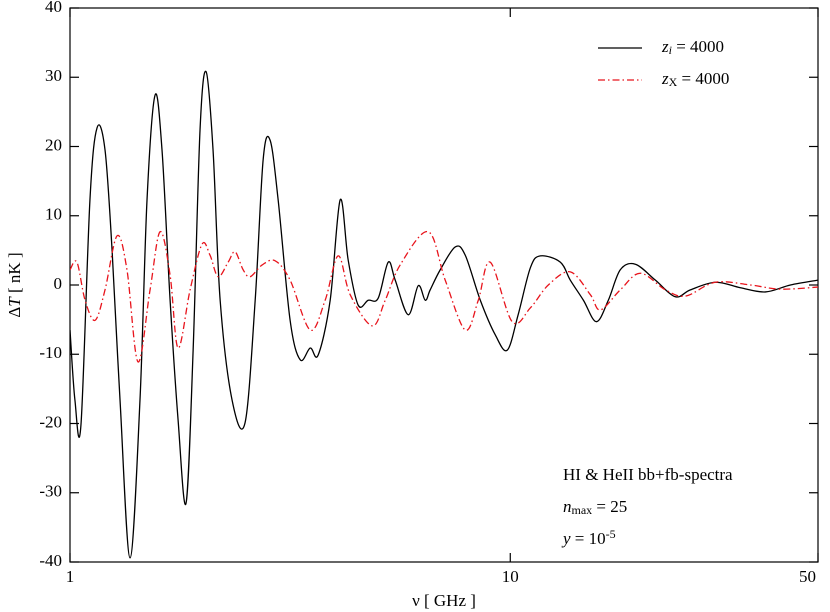 This screenshot has width=830, height=612. What do you see at coordinates (695, 79) in the screenshot?
I see `legend-label: zX = 4000` at bounding box center [695, 79].